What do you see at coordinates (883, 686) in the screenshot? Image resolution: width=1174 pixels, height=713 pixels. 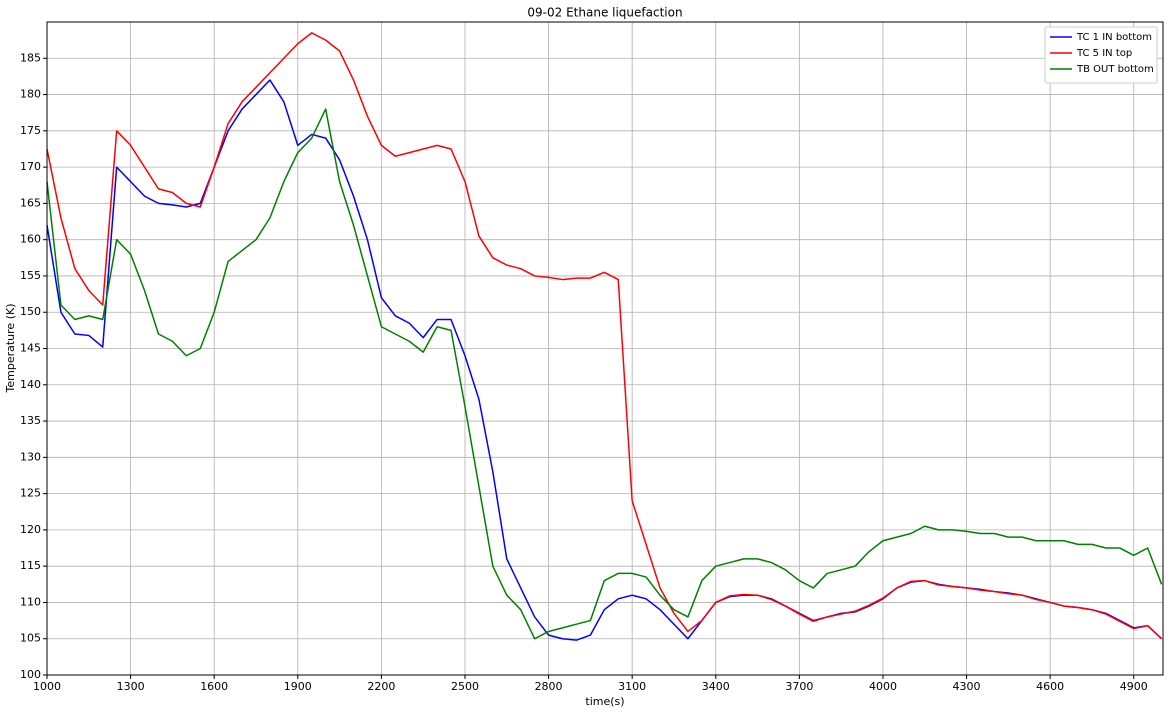 I see `x-tick-label: 4000` at bounding box center [883, 686].